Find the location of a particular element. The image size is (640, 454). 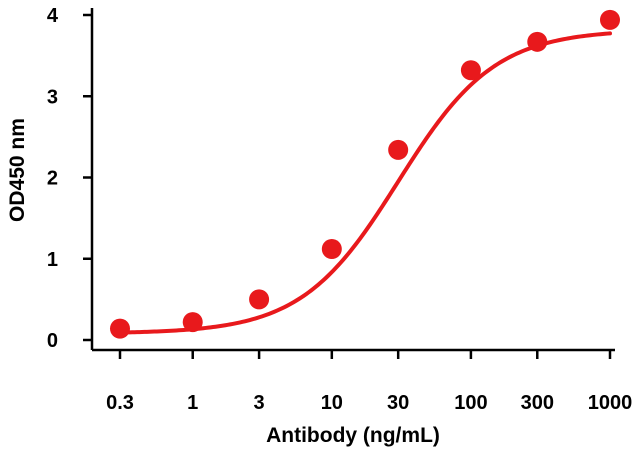

y-axis-title: OD450 nm is located at coordinates (17, 170).